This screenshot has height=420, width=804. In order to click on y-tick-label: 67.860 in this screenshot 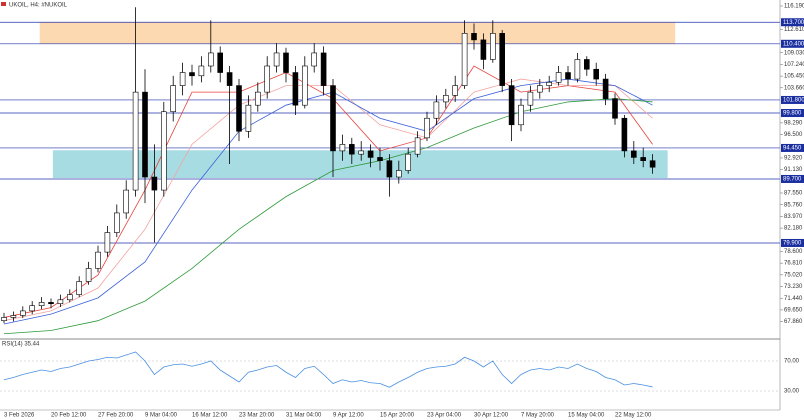, I will do `click(793, 322)`.